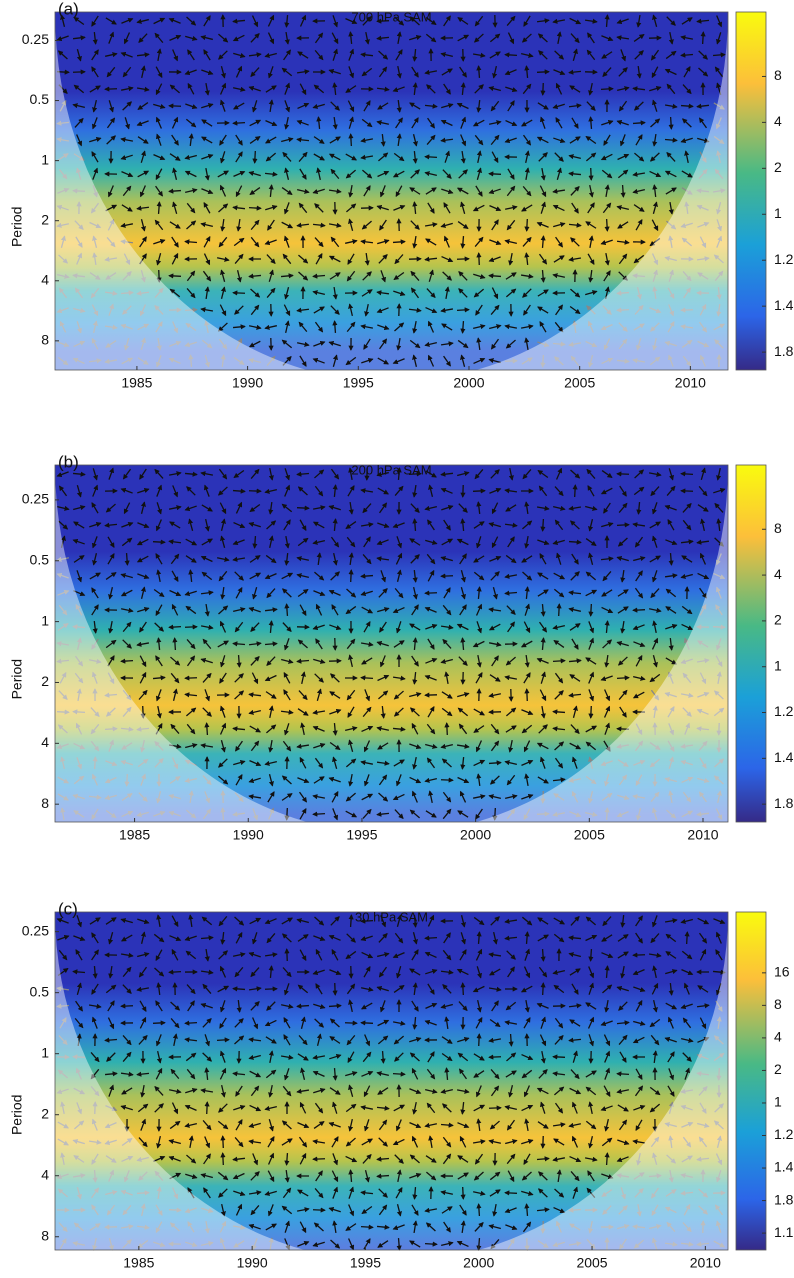 This screenshot has height=1278, width=794. I want to click on y-tick-label: 2, so click(45, 681).